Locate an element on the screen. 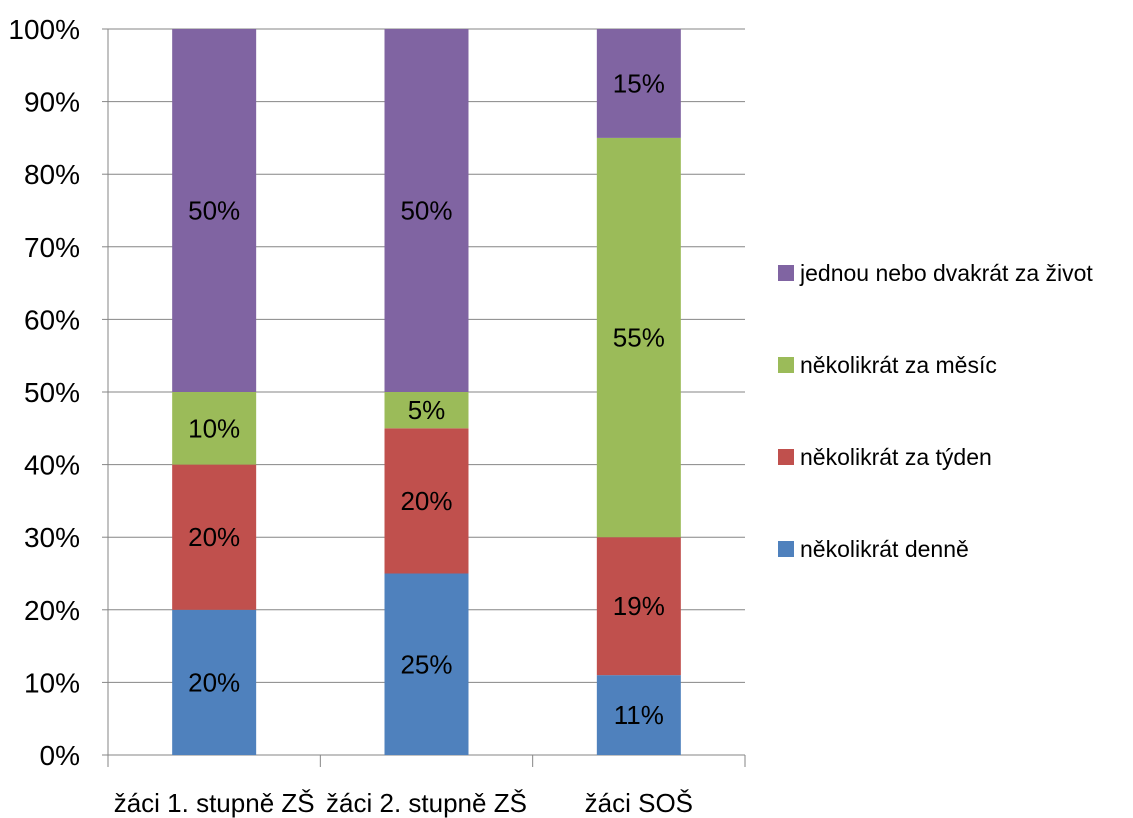 Image resolution: width=1133 pixels, height=818 pixels. data-label: 25% is located at coordinates (426, 664).